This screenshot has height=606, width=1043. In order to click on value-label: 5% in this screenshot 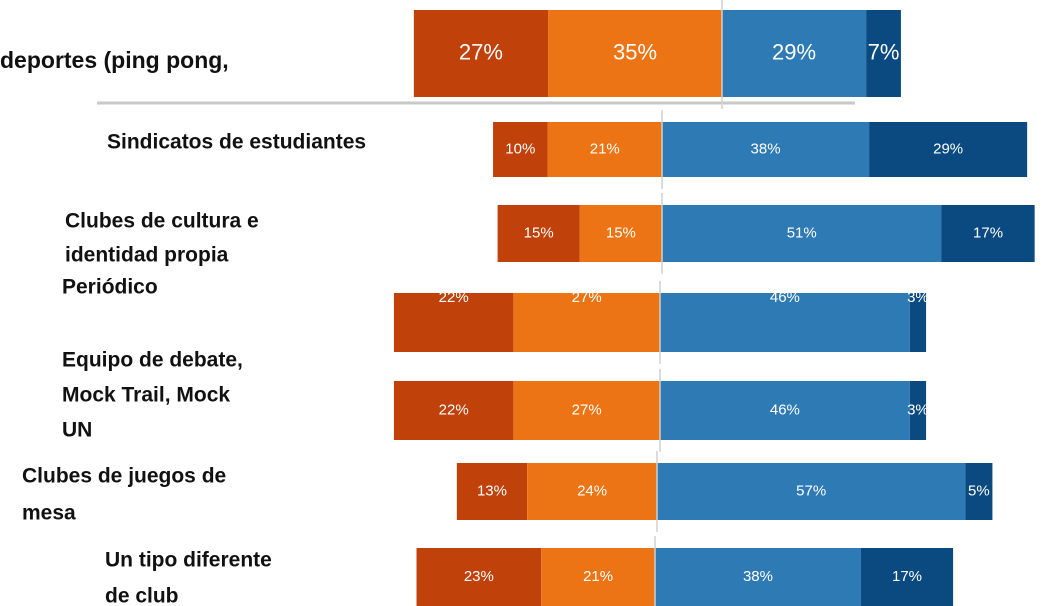, I will do `click(979, 490)`.